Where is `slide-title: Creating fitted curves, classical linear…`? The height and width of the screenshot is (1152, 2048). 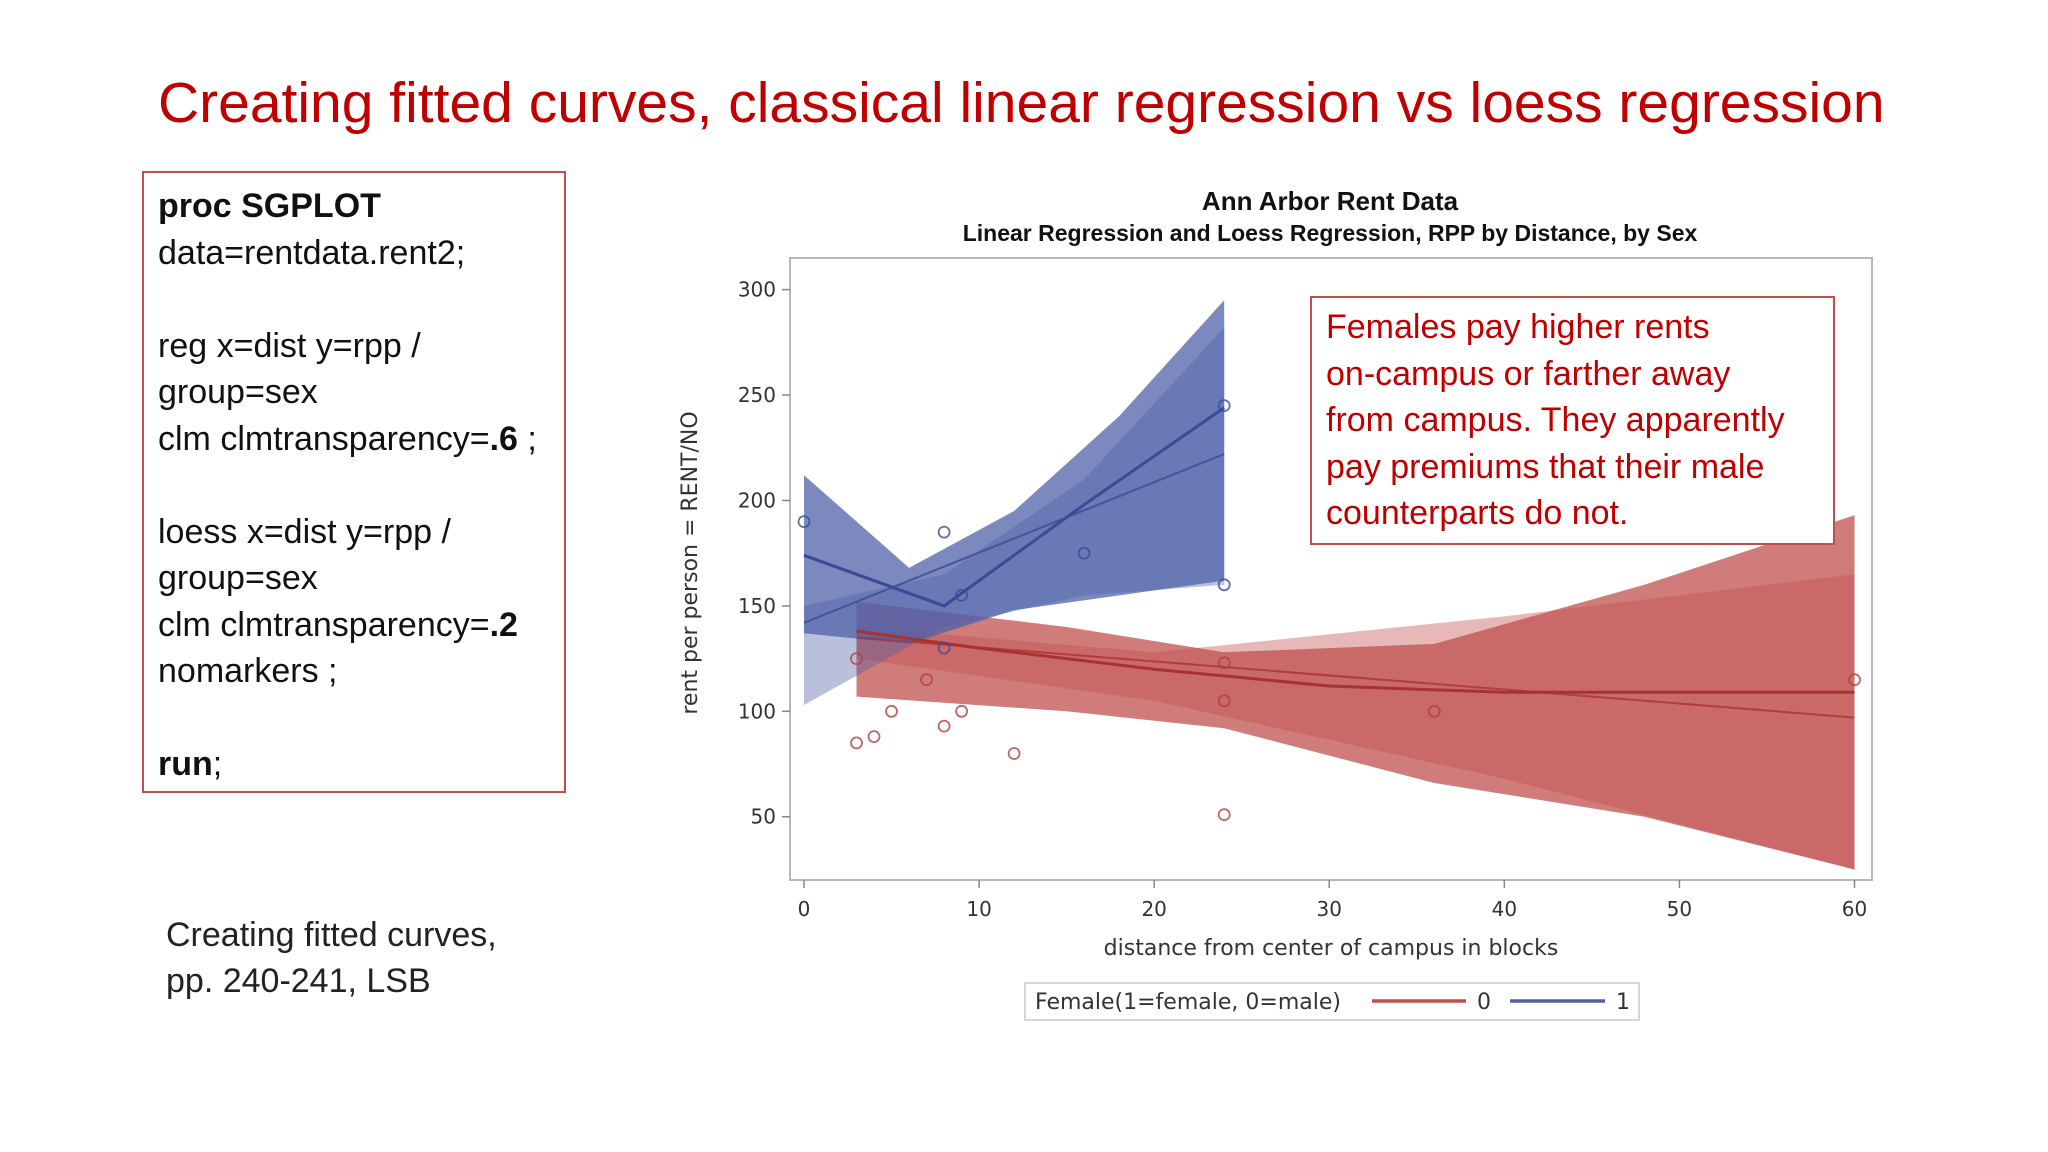
slide-title: Creating fitted curves, classical linear… is located at coordinates (1021, 103).